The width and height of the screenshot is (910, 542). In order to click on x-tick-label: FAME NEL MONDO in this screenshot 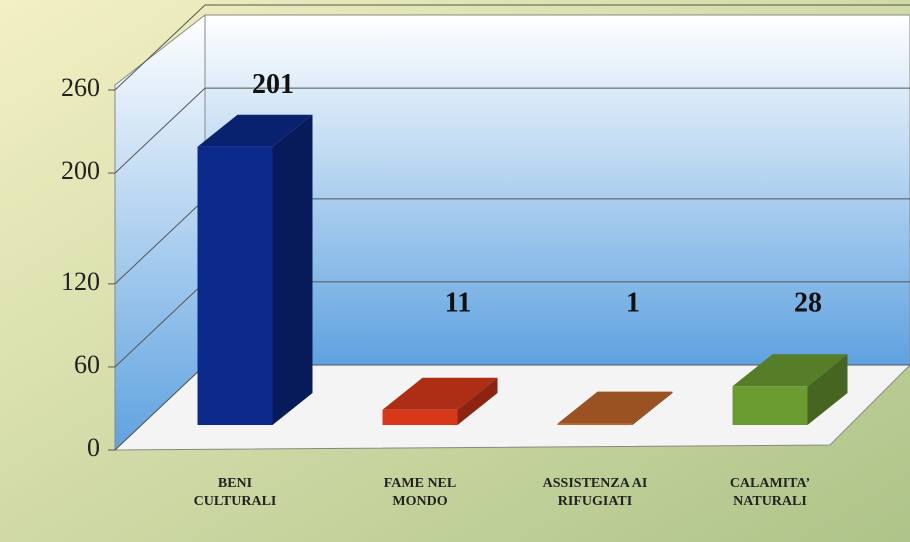, I will do `click(420, 492)`.